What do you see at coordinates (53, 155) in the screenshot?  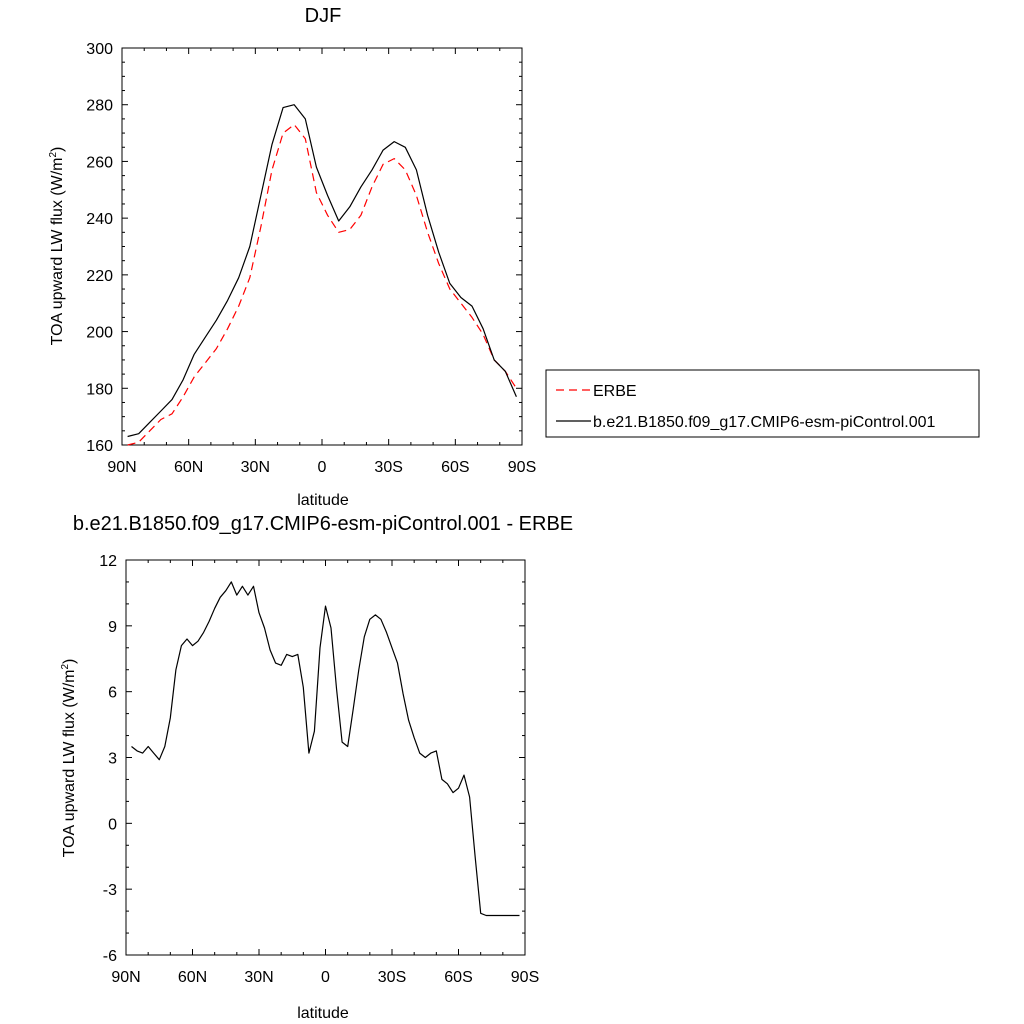 I see `top-y-axis-label-sup: 2` at bounding box center [53, 155].